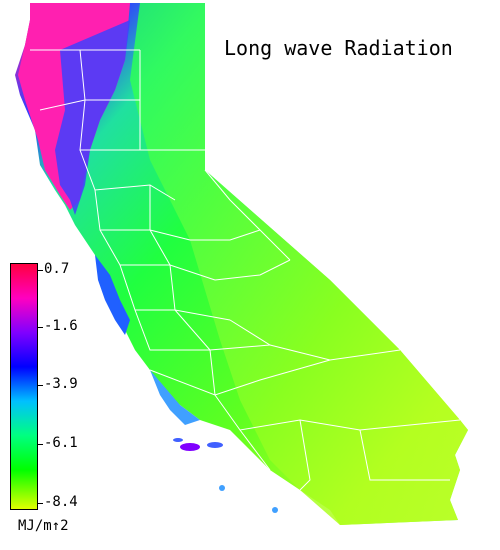 The image size is (500, 550). I want to click on map-title: Long wave Radiation, so click(338, 48).